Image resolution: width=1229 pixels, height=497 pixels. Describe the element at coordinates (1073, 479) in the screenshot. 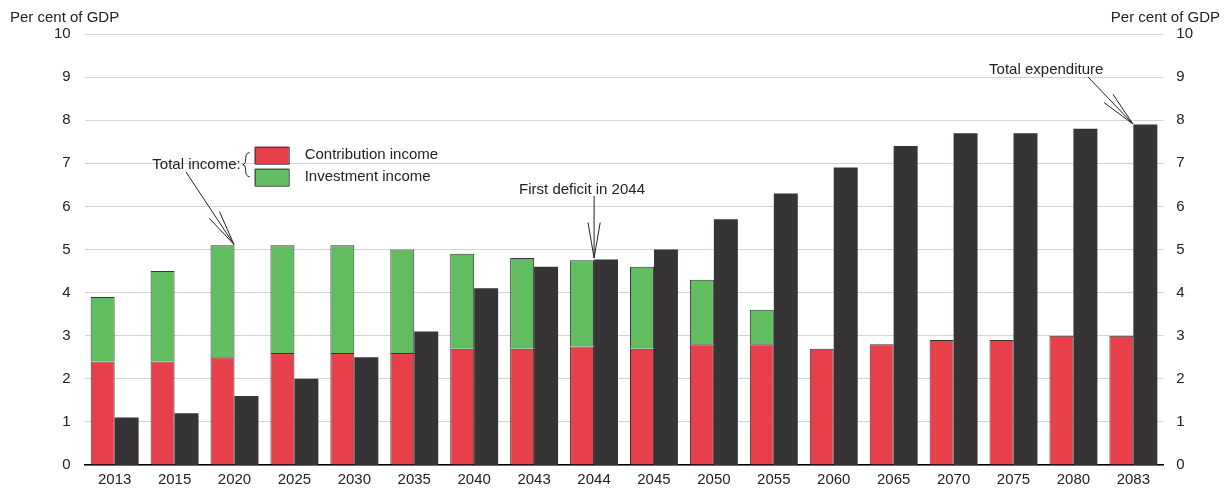

I see `x-tick-label: 2080` at that location.